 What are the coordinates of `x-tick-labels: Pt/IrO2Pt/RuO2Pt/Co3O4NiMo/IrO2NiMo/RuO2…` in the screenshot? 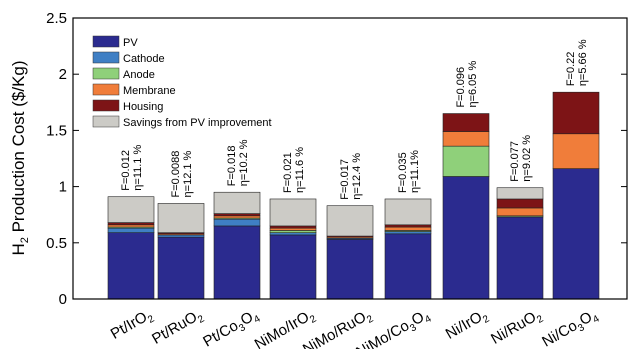 It's located at (355, 327).